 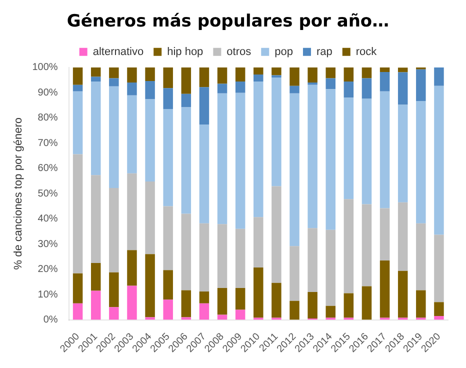 What do you see at coordinates (48, 92) in the screenshot?
I see `y-tick-label: 90%` at bounding box center [48, 92].